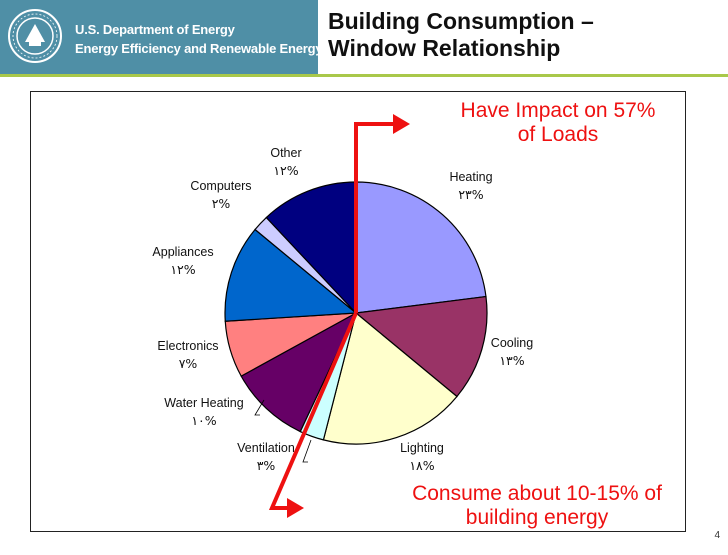  What do you see at coordinates (266, 465) in the screenshot?
I see `slice-value-ventilation: ٣%` at bounding box center [266, 465].